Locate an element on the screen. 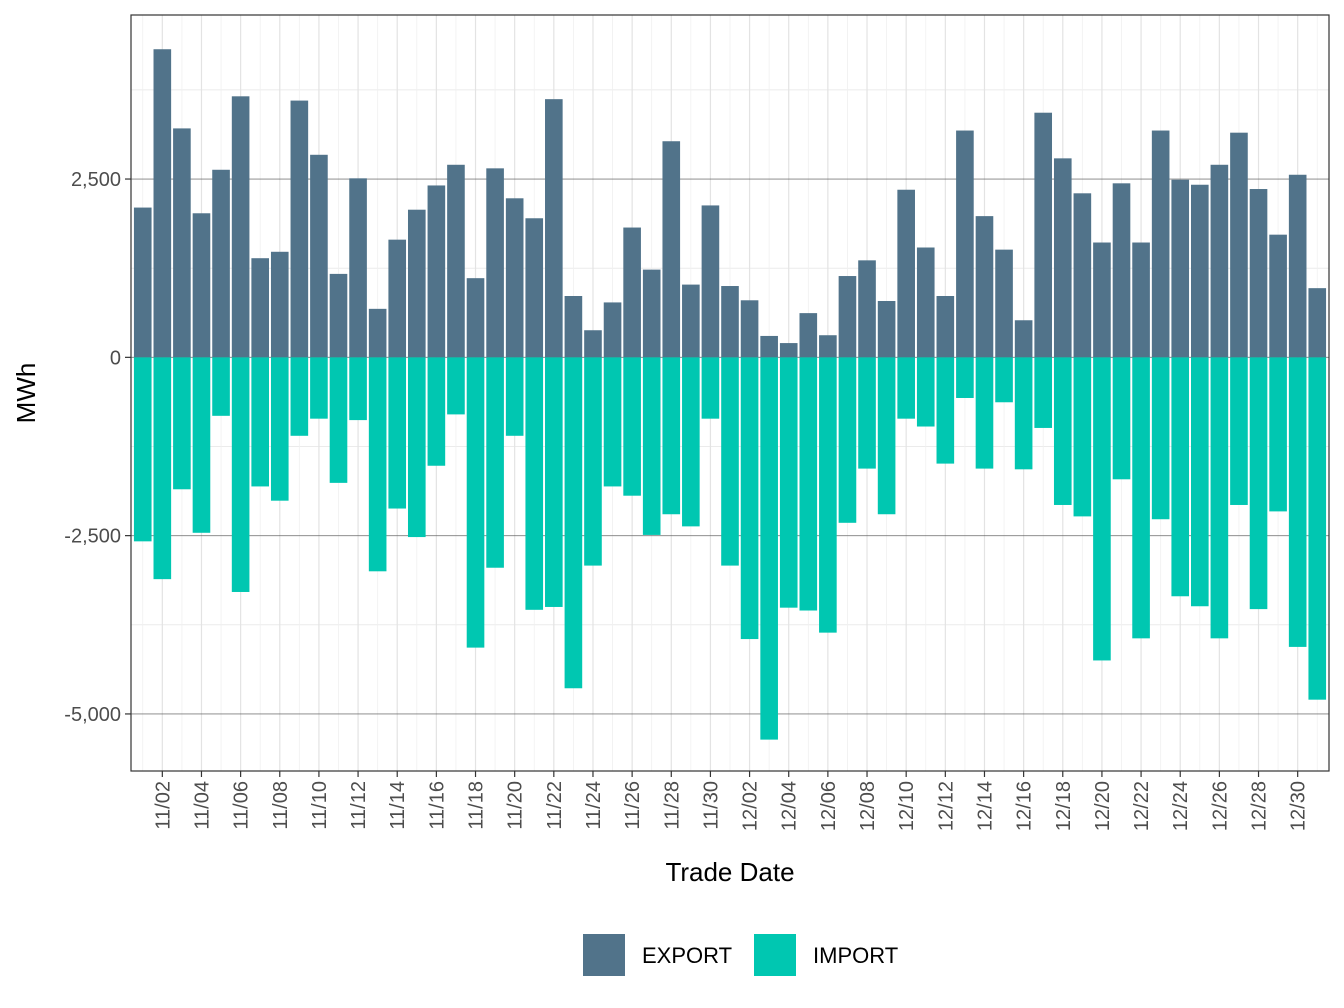 The width and height of the screenshot is (1344, 1008). y-tick-label: -5,000 is located at coordinates (92, 715).